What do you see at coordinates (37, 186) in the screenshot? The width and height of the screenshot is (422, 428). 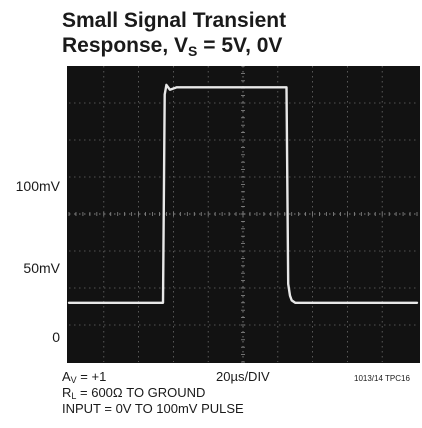 I see `ytick-label-100mv: 100mV` at bounding box center [37, 186].